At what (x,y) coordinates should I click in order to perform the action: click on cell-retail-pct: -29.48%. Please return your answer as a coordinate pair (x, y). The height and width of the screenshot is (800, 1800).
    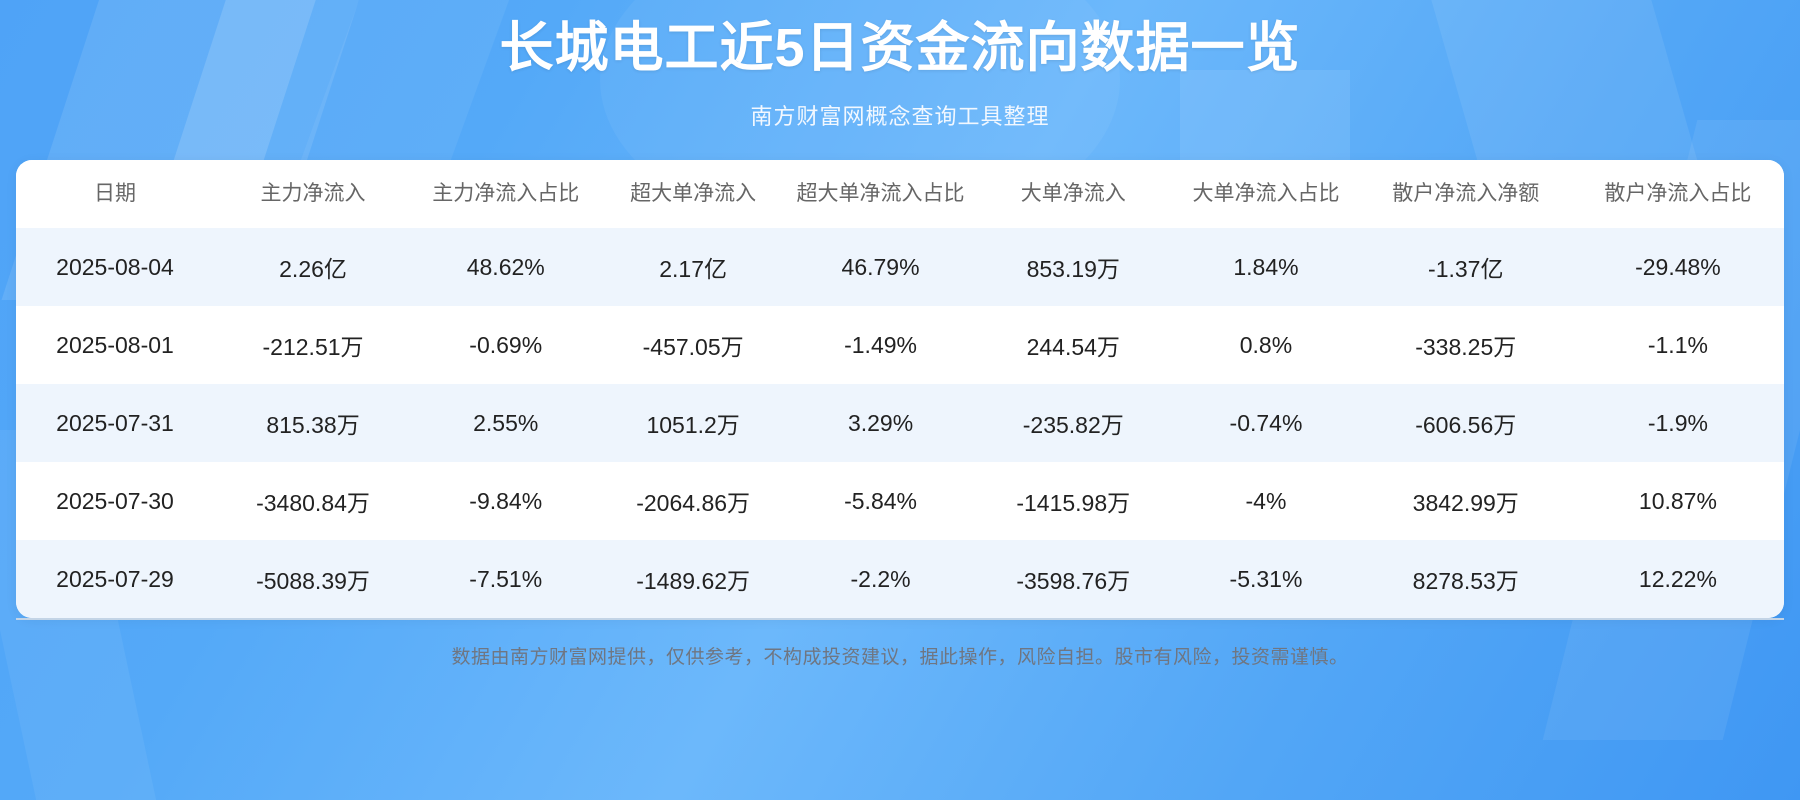
    Looking at the image, I should click on (1677, 267).